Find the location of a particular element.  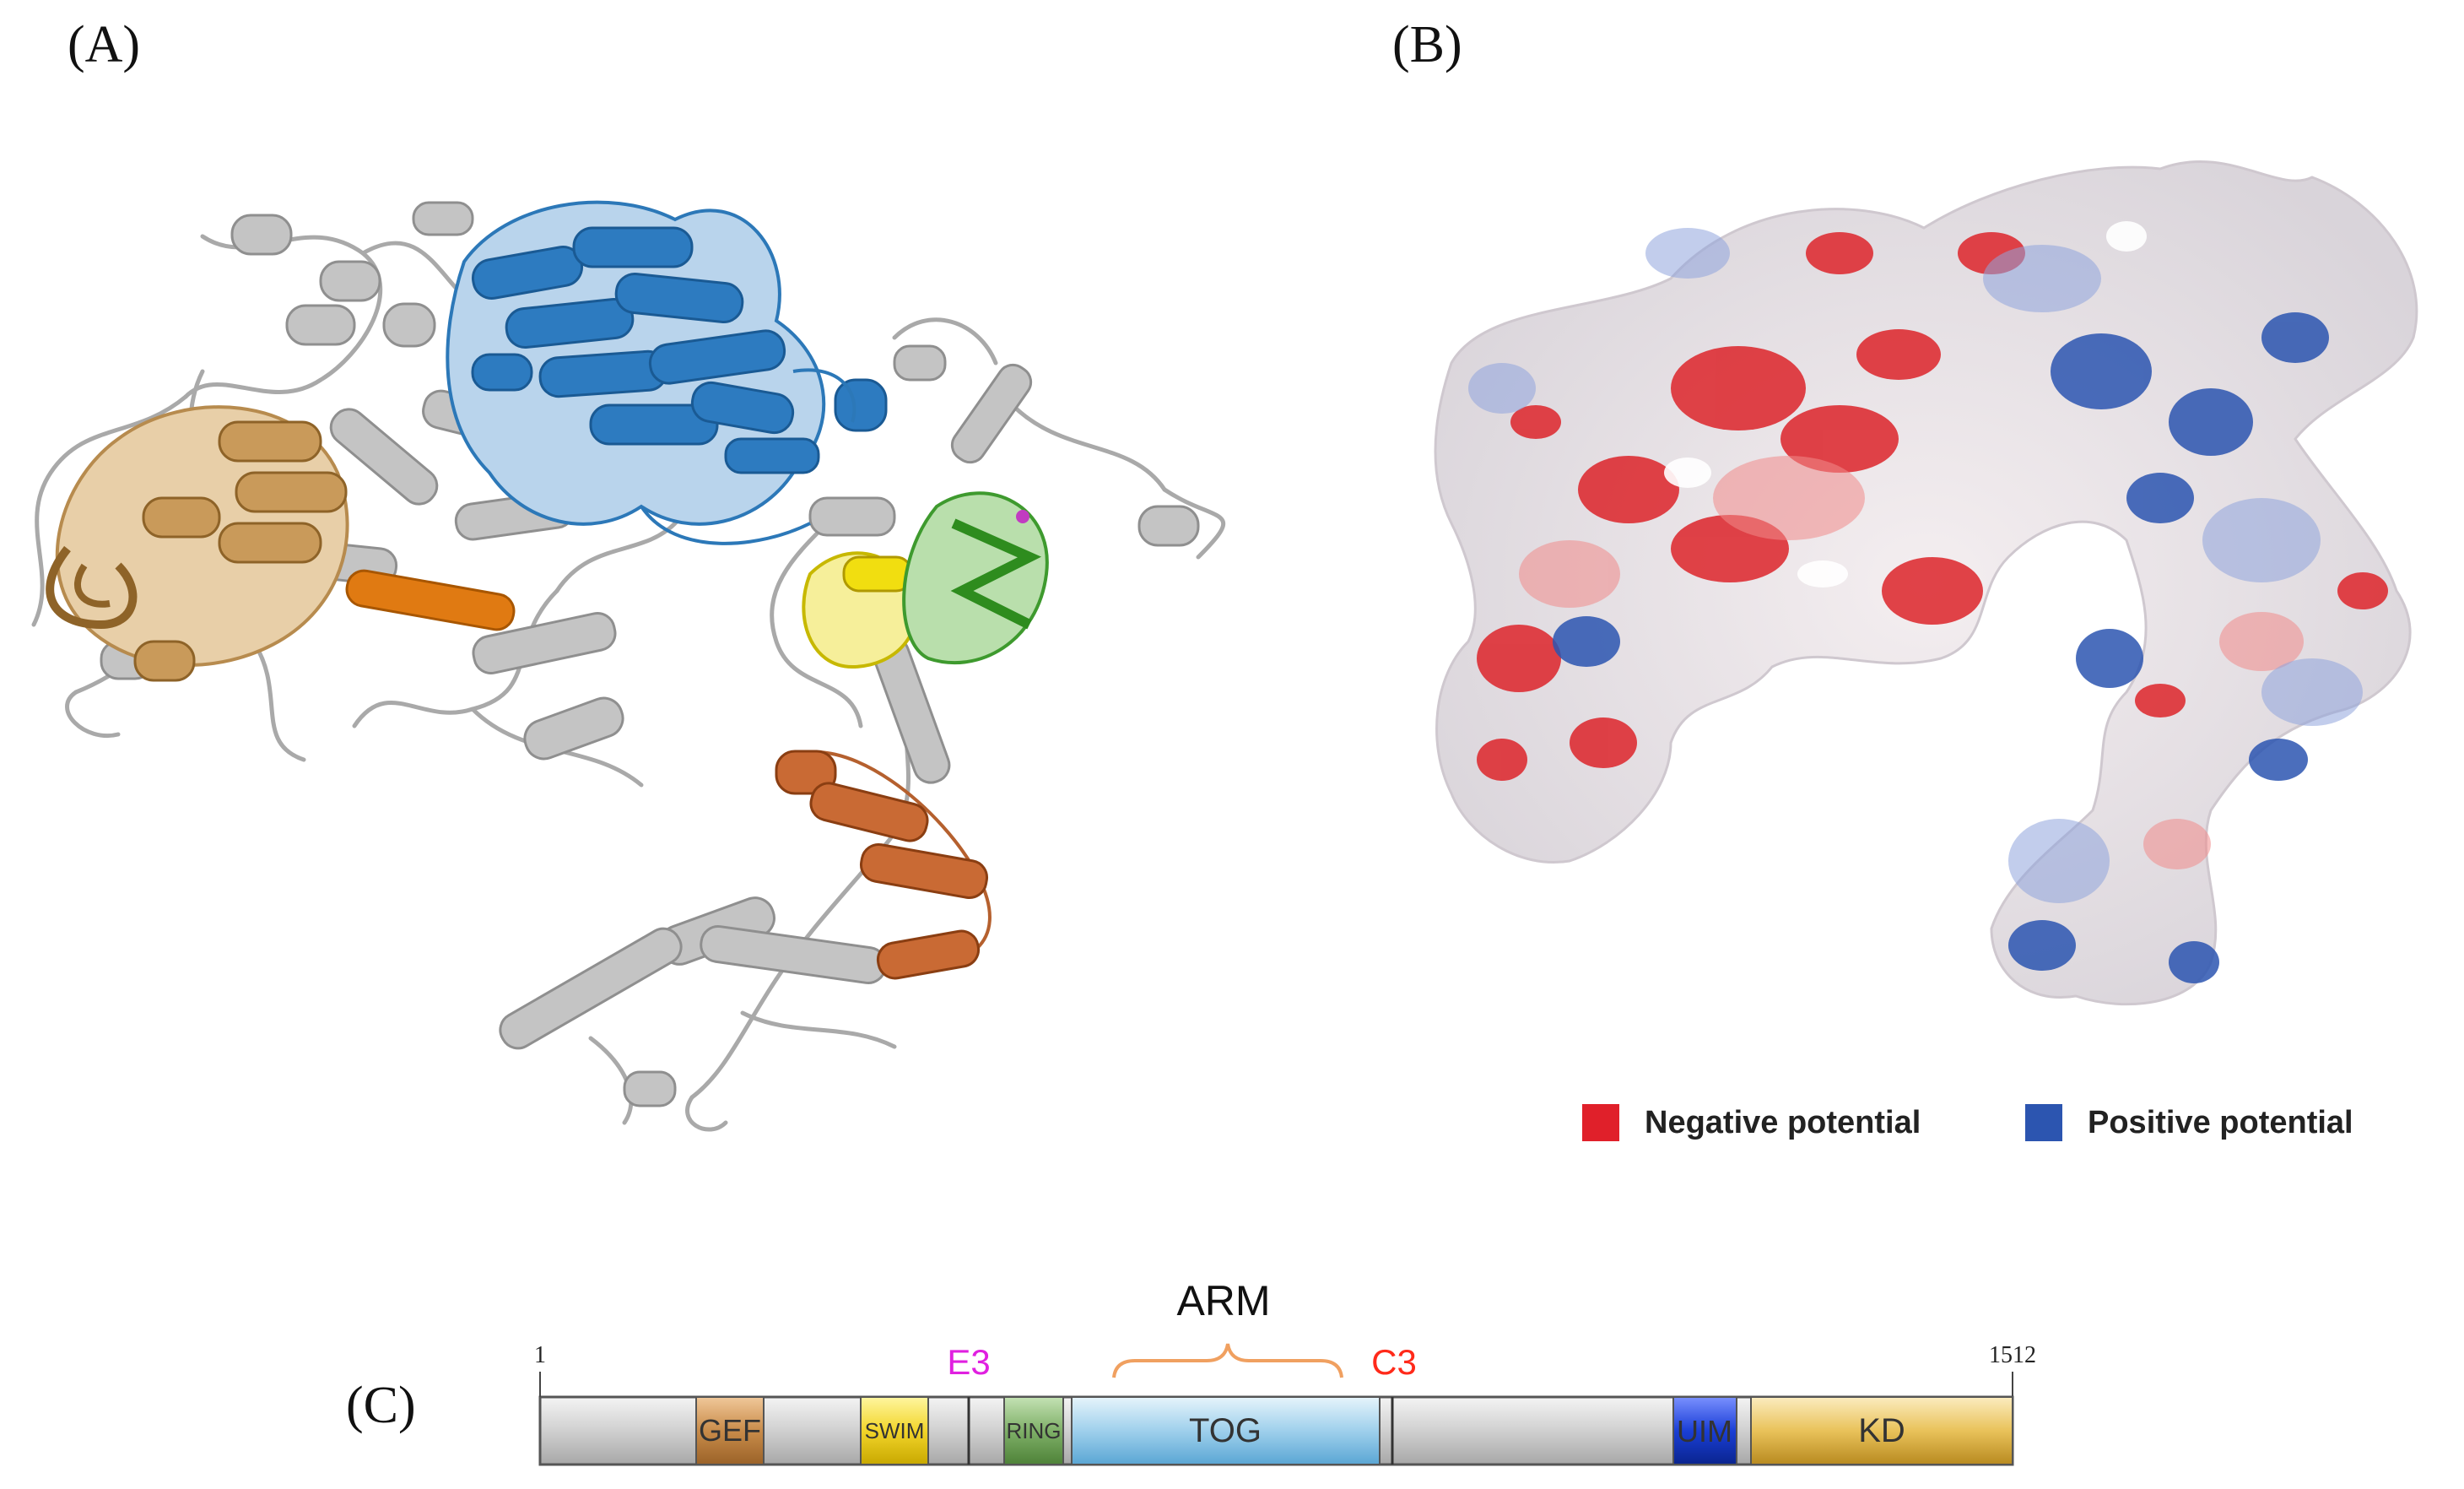

domain-ring is located at coordinates (1033, 1430).